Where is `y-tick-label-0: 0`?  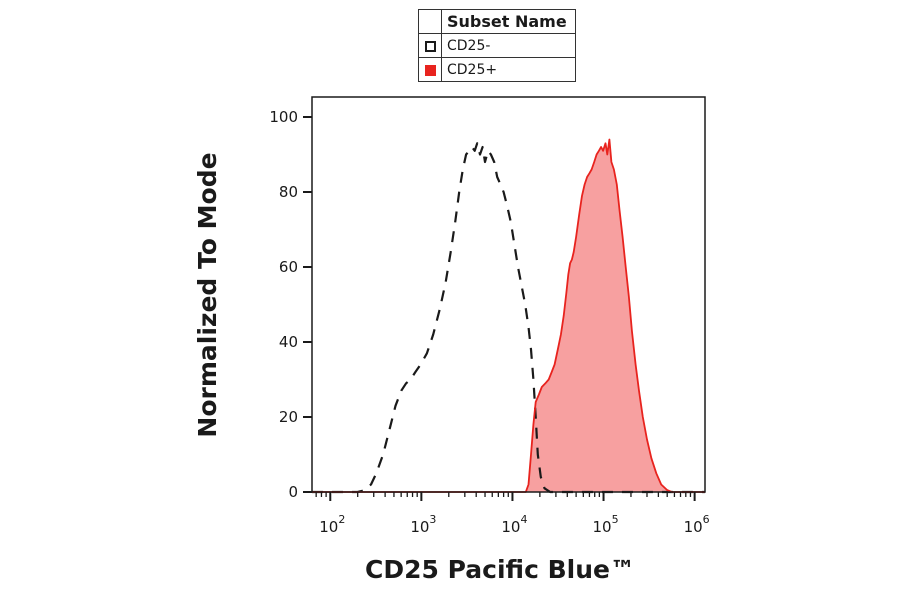 y-tick-label-0: 0 is located at coordinates (293, 492).